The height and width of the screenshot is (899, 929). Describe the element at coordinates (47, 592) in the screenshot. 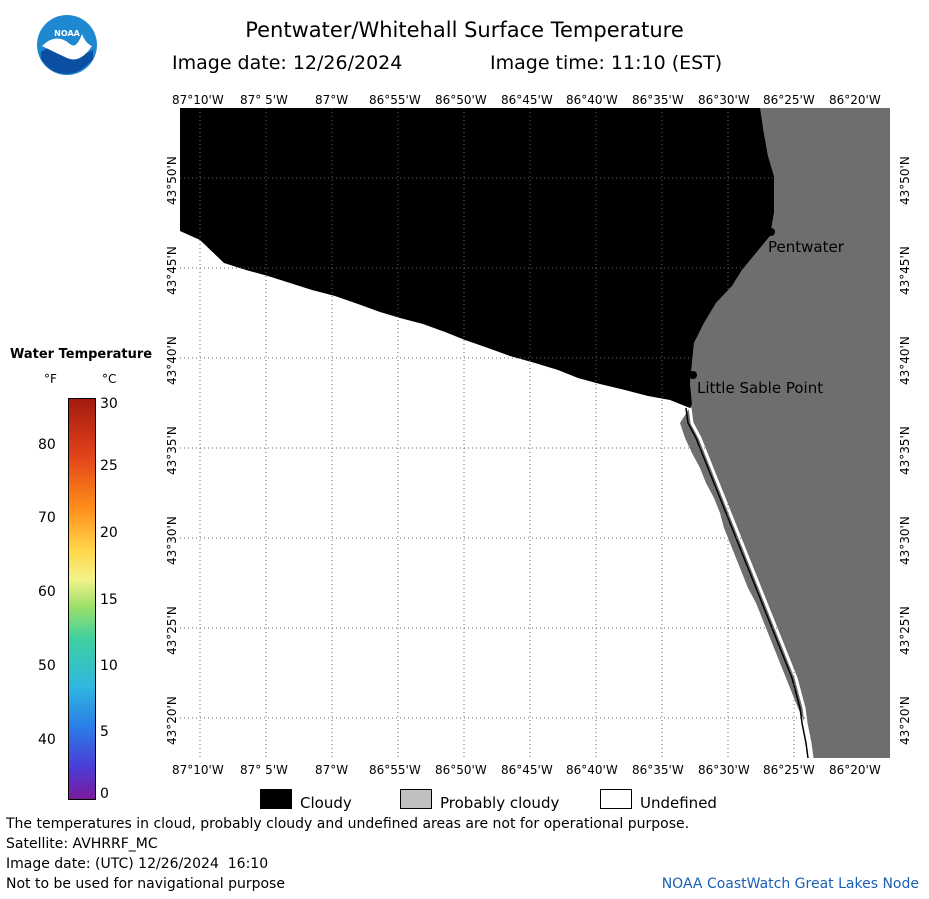

I see `f-tick: 60` at that location.